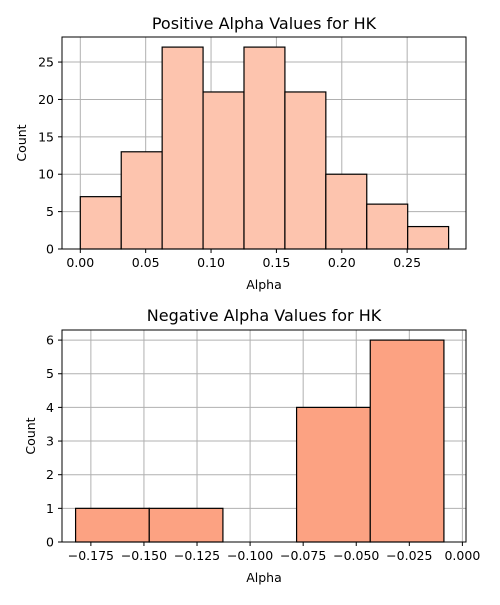 The image size is (500, 605). Describe the element at coordinates (46, 62) in the screenshot. I see `y-tick-label: 25` at that location.